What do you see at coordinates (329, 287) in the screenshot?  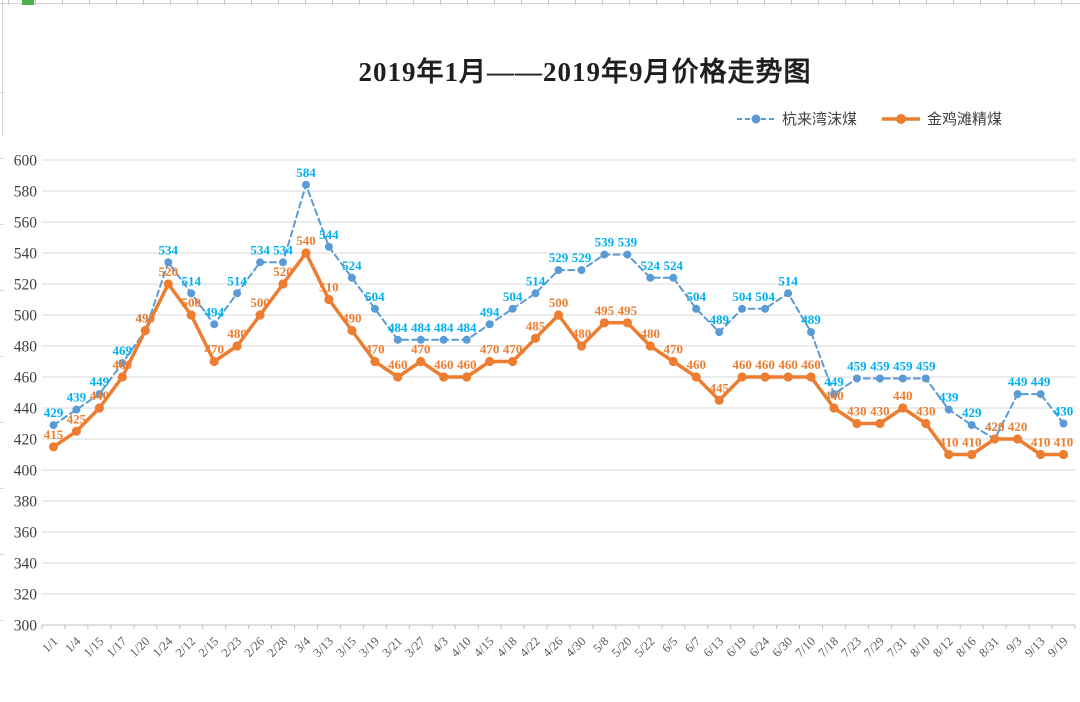 I see `svg-text: 510` at bounding box center [329, 287].